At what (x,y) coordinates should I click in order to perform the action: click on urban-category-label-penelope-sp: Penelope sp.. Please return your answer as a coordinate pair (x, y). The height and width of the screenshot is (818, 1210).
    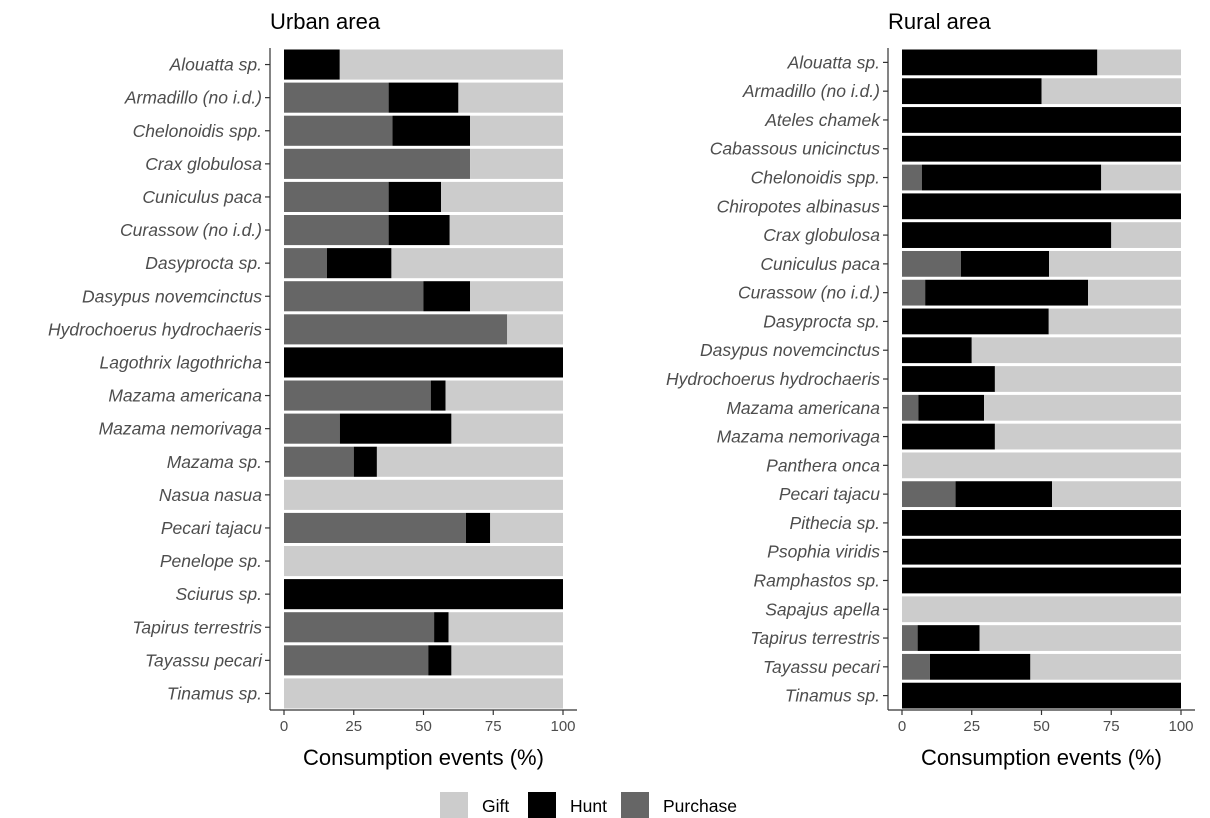
    Looking at the image, I should click on (211, 561).